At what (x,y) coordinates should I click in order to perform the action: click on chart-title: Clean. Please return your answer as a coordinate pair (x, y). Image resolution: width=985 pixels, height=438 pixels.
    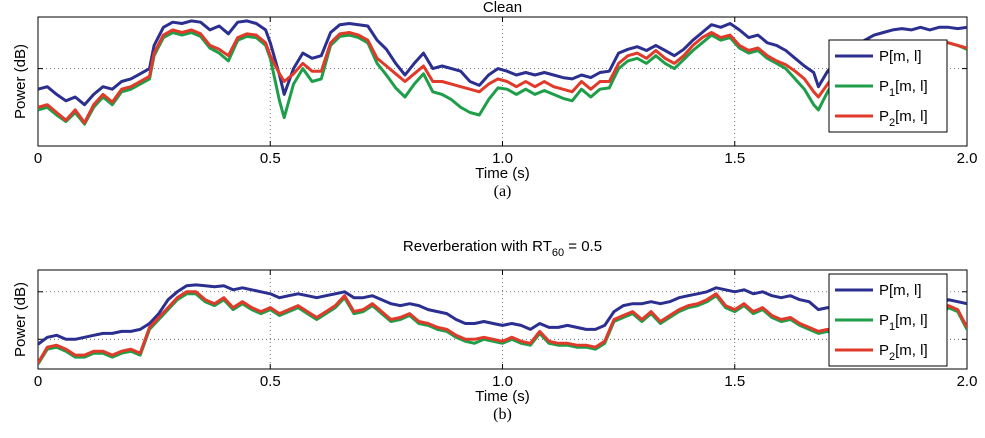
    Looking at the image, I should click on (502, 8).